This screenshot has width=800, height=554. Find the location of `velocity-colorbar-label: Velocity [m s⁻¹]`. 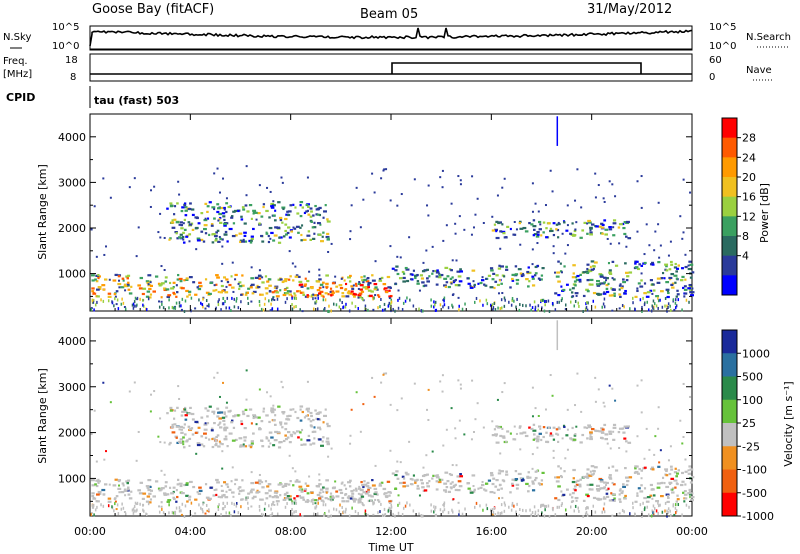

velocity-colorbar-label: Velocity [m s⁻¹] is located at coordinates (788, 423).